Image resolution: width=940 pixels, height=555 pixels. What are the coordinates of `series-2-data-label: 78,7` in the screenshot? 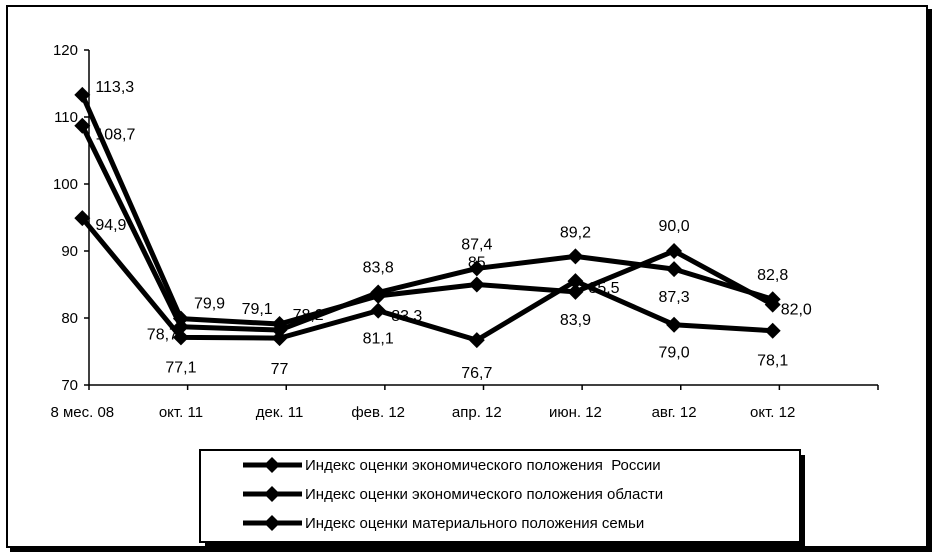 It's located at (162, 335).